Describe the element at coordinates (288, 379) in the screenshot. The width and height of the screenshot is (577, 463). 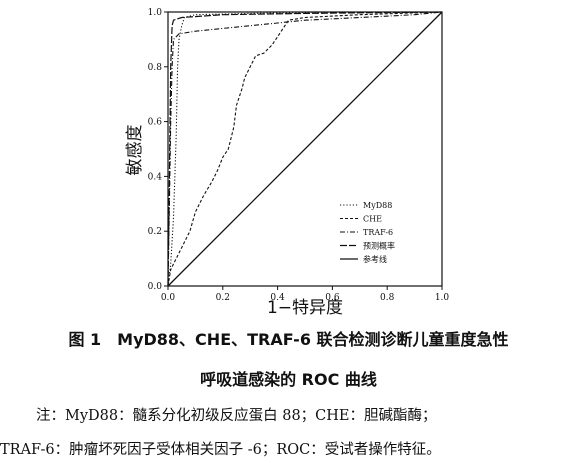
I see `figure-caption-line-2: 呼吸道感染的 ROC 曲线` at that location.